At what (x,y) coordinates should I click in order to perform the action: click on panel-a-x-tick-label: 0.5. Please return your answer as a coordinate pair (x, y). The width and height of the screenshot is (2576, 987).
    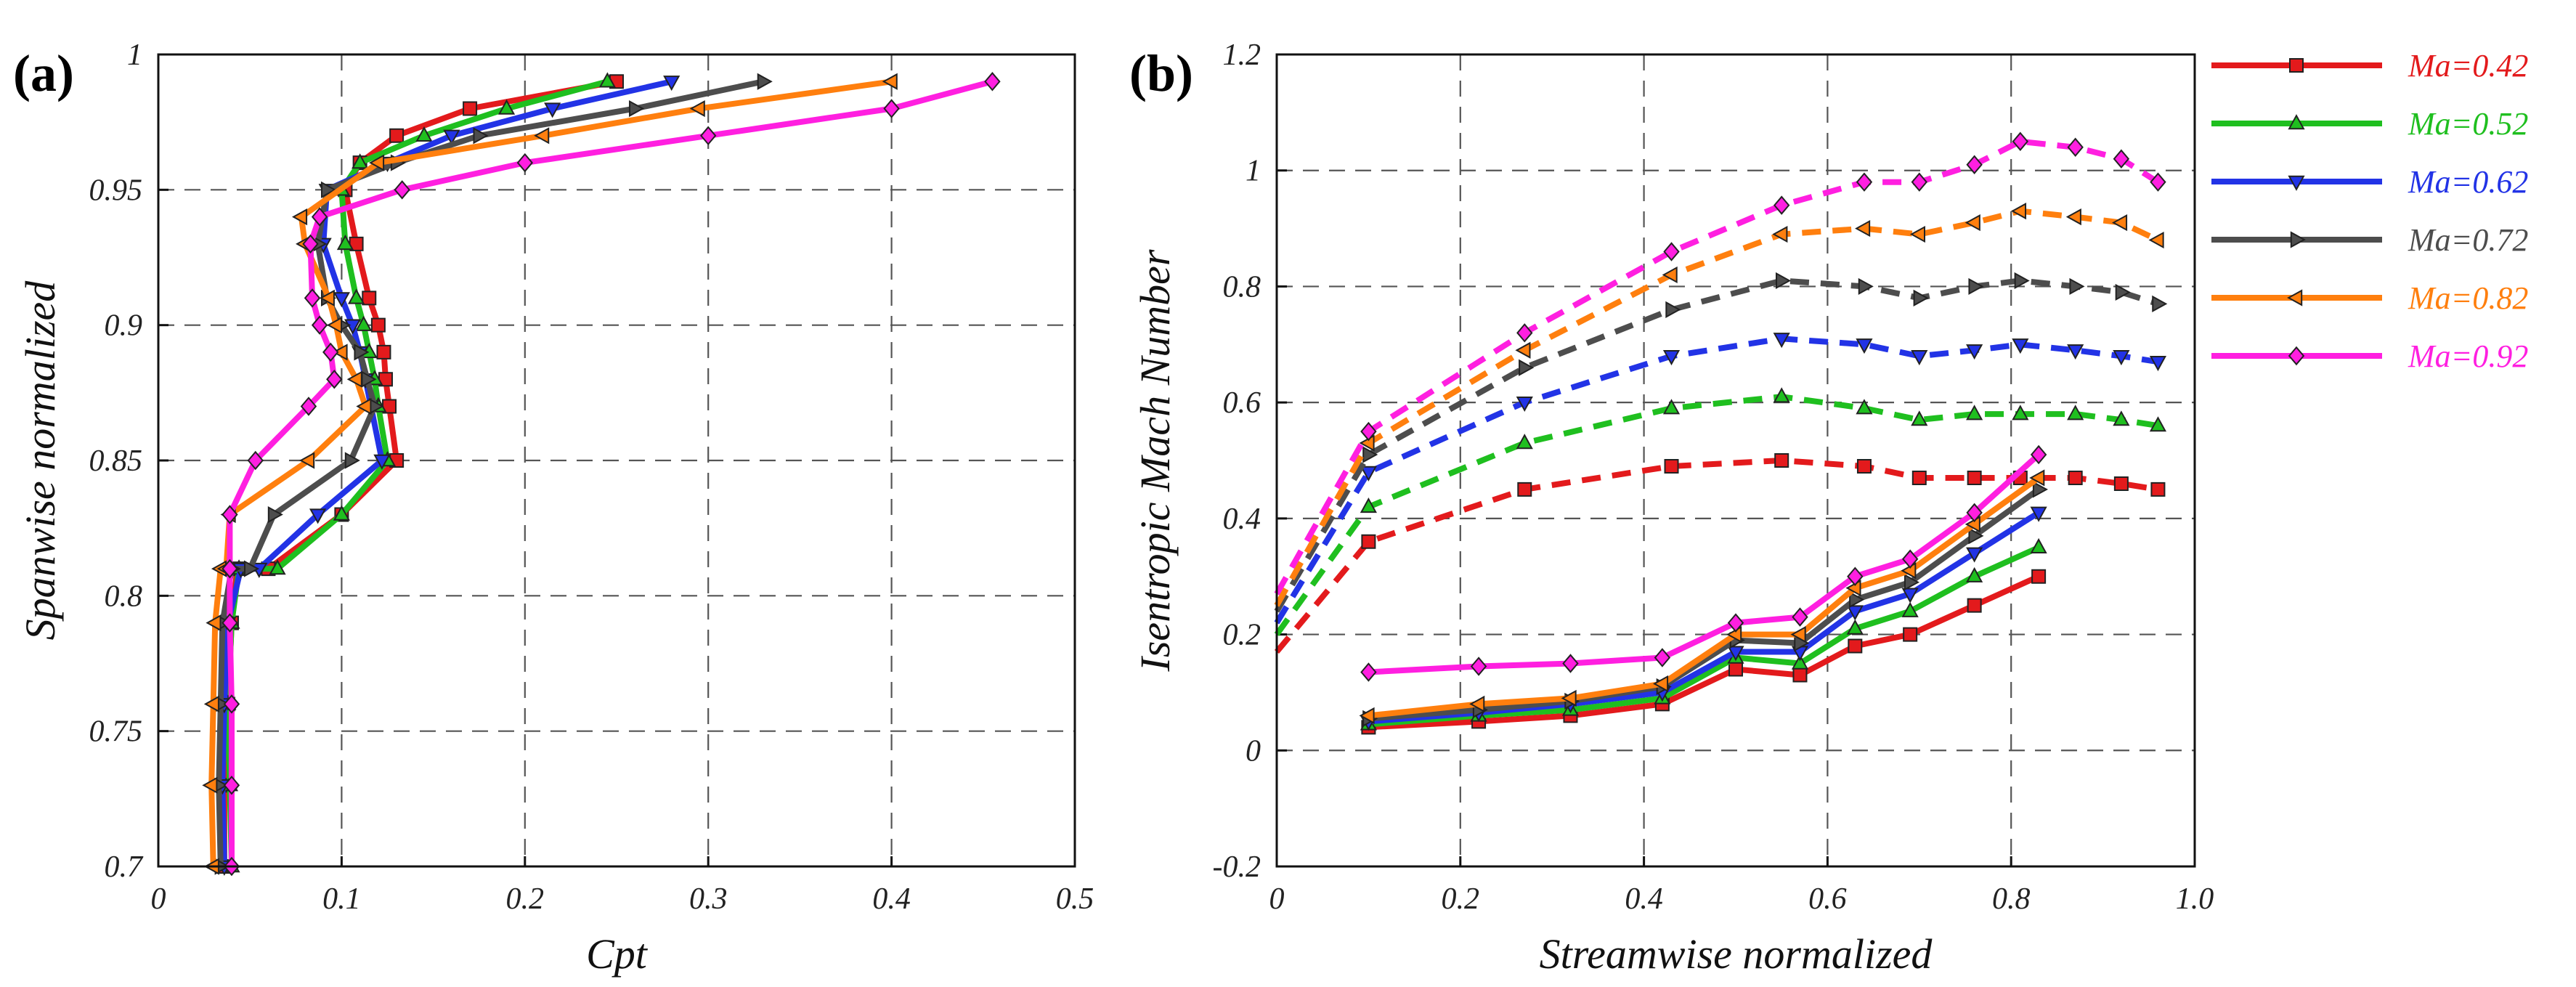
    Looking at the image, I should click on (1075, 899).